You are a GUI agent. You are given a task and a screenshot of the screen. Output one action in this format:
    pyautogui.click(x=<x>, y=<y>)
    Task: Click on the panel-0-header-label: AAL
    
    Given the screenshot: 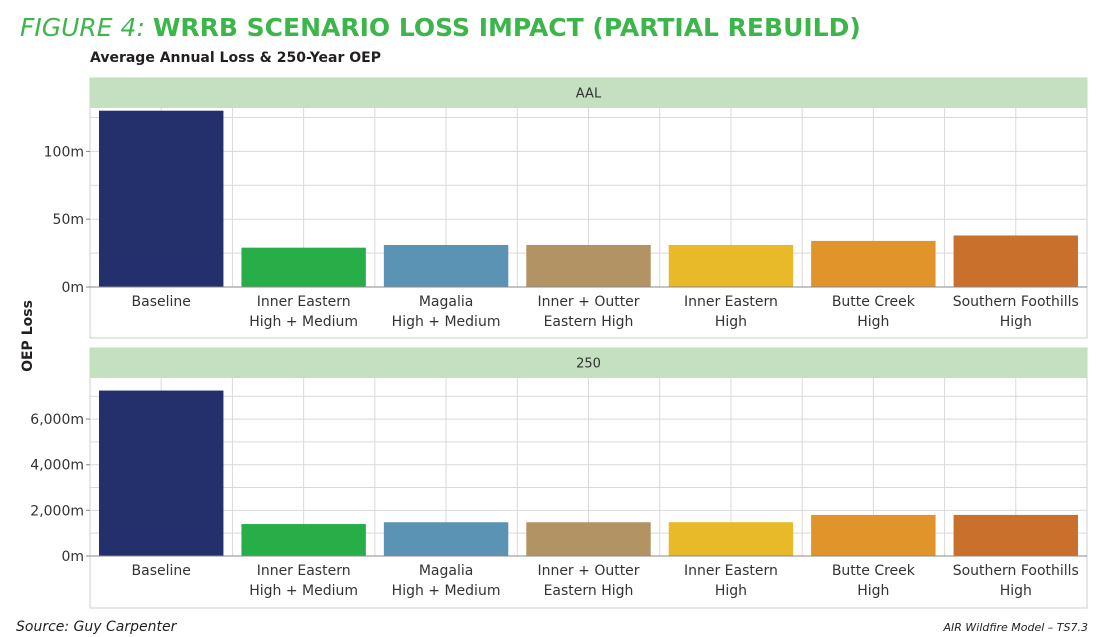 What is the action you would take?
    pyautogui.click(x=589, y=94)
    